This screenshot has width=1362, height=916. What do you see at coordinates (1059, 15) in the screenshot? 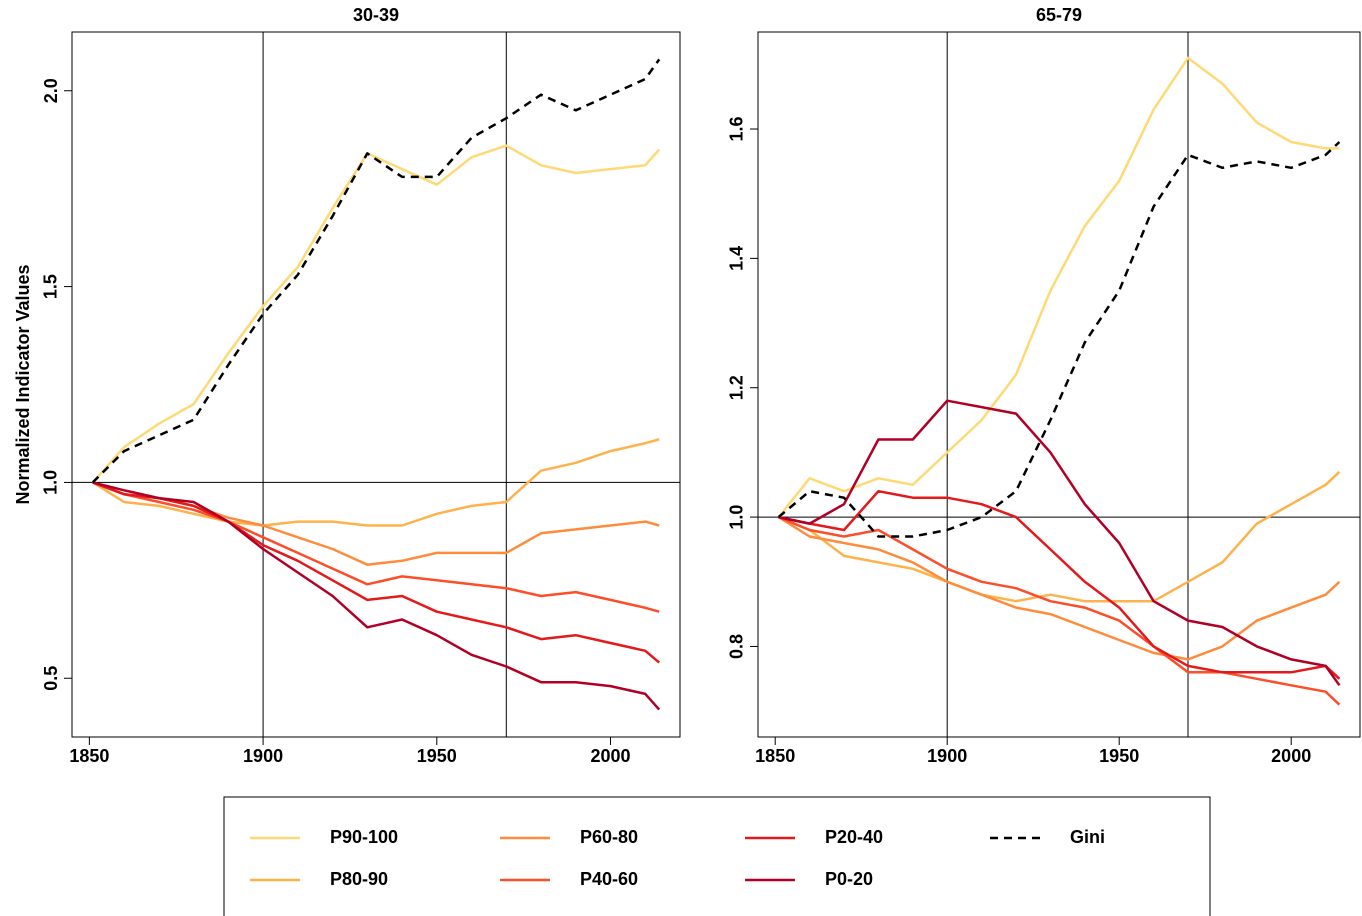
I see `chart-title: 65-79` at bounding box center [1059, 15].